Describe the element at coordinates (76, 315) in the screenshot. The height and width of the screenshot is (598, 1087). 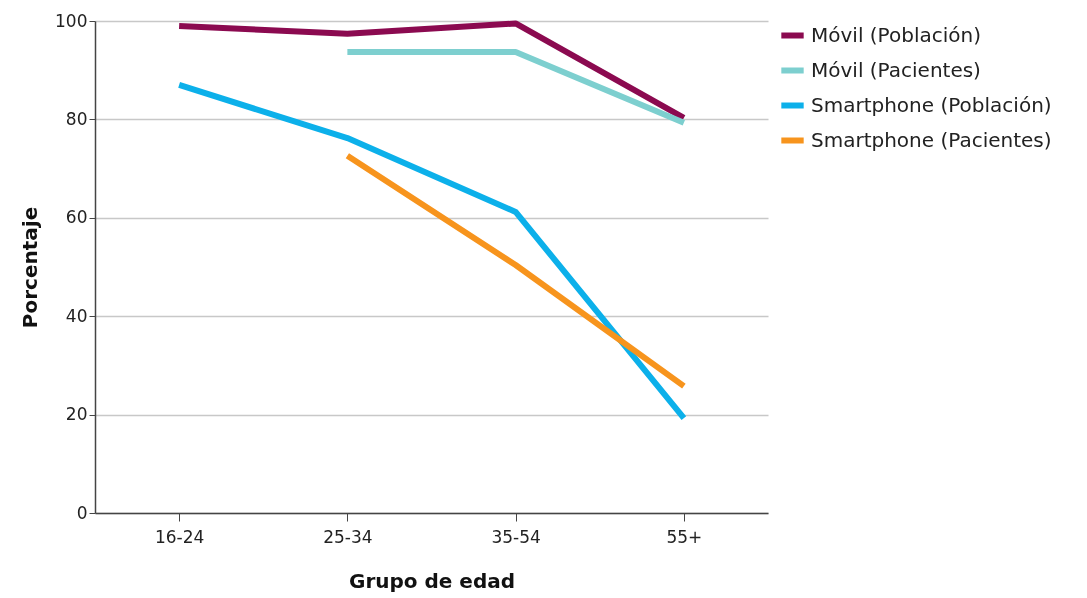
I see `y-tick-label: 40` at that location.